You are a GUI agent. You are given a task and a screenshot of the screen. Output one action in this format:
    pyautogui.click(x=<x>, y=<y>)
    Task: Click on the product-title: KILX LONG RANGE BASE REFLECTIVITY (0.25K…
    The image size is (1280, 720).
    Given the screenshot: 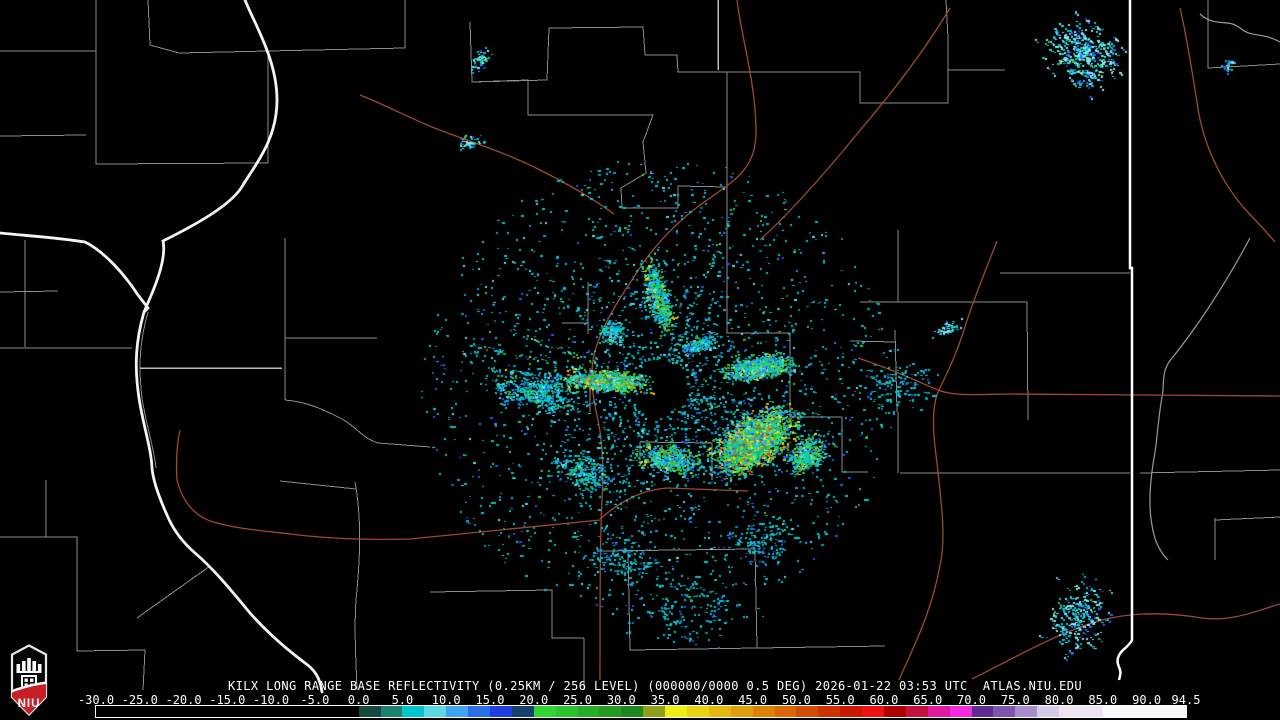 What is the action you would take?
    pyautogui.click(x=655, y=686)
    